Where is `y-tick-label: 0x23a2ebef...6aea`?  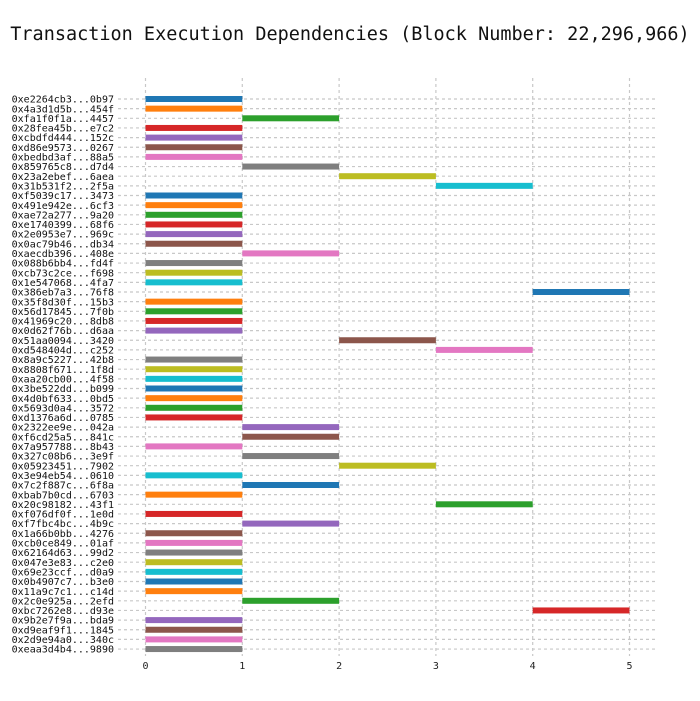
y-tick-label: 0x23a2ebef...6aea is located at coordinates (63, 177).